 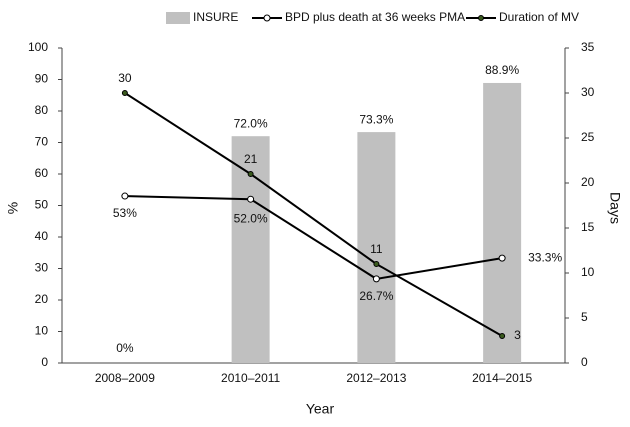 I want to click on legend-label: BPD plus death at 36 weeks PMA, so click(x=375, y=17).